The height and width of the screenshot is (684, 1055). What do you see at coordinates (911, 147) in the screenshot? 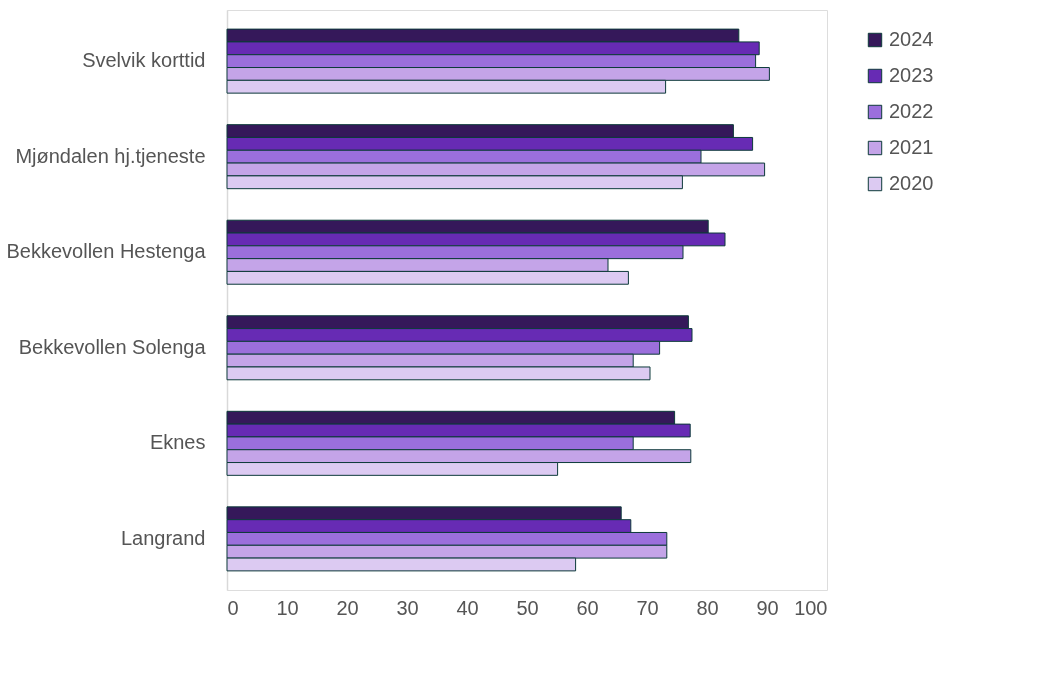
I see `legend-label: 2021` at bounding box center [911, 147].